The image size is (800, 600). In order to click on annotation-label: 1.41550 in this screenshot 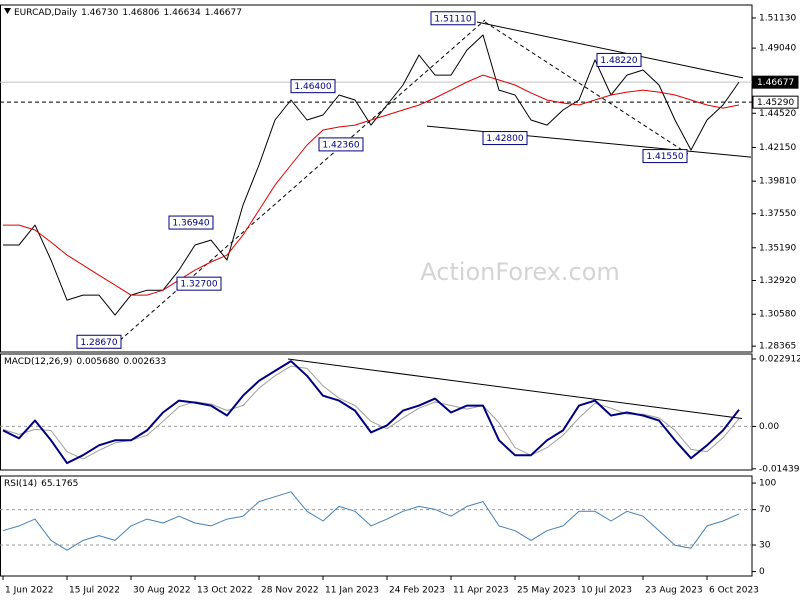, I will do `click(664, 157)`.